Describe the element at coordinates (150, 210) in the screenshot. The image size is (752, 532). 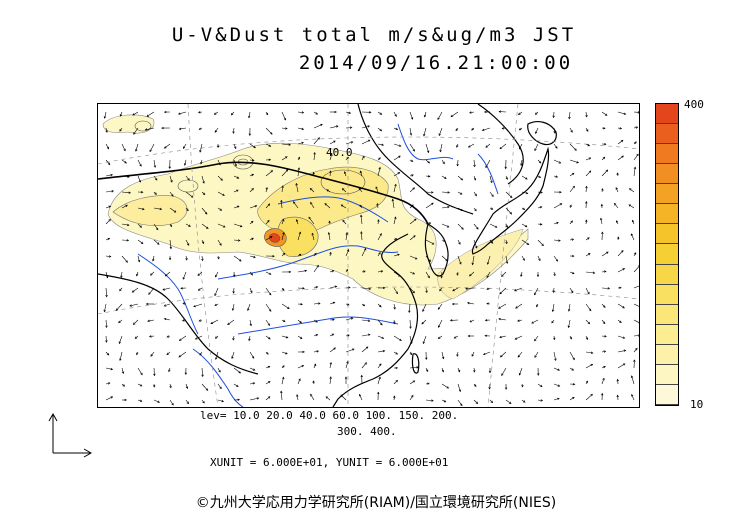
I see `dust-region-mid-west` at that location.